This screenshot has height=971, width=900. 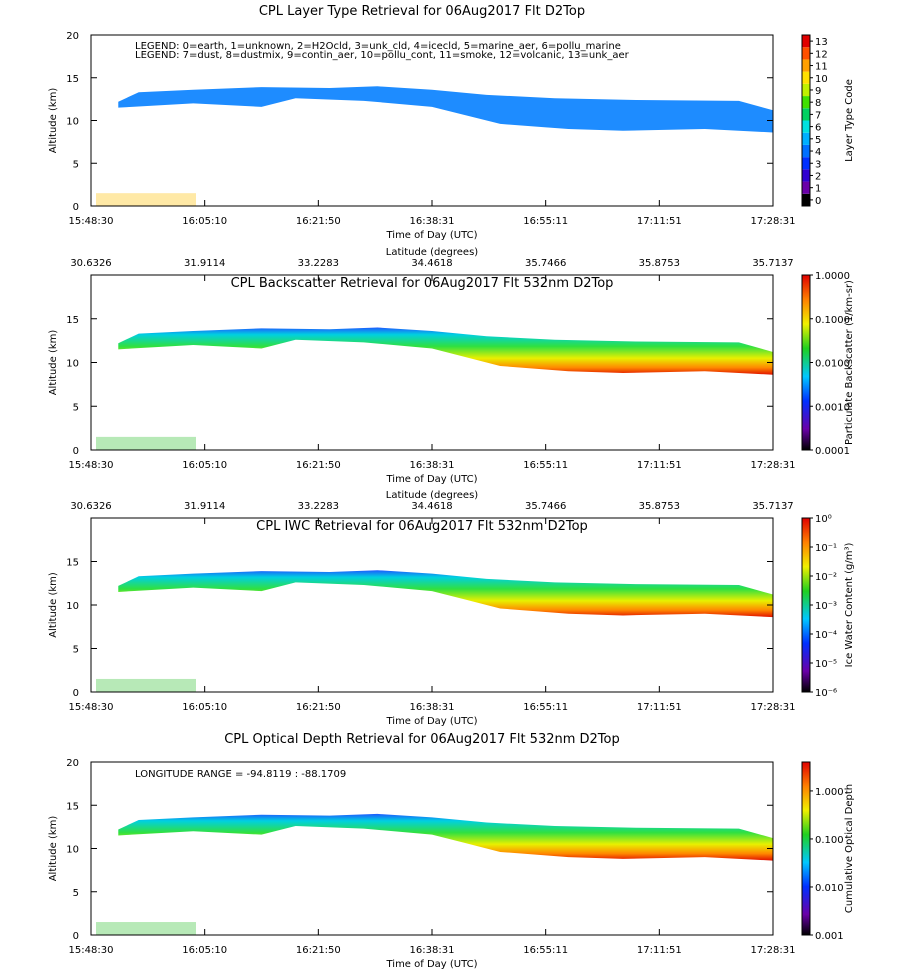 I want to click on colorbar-tick-label: 10⁻⁵, so click(x=826, y=664).